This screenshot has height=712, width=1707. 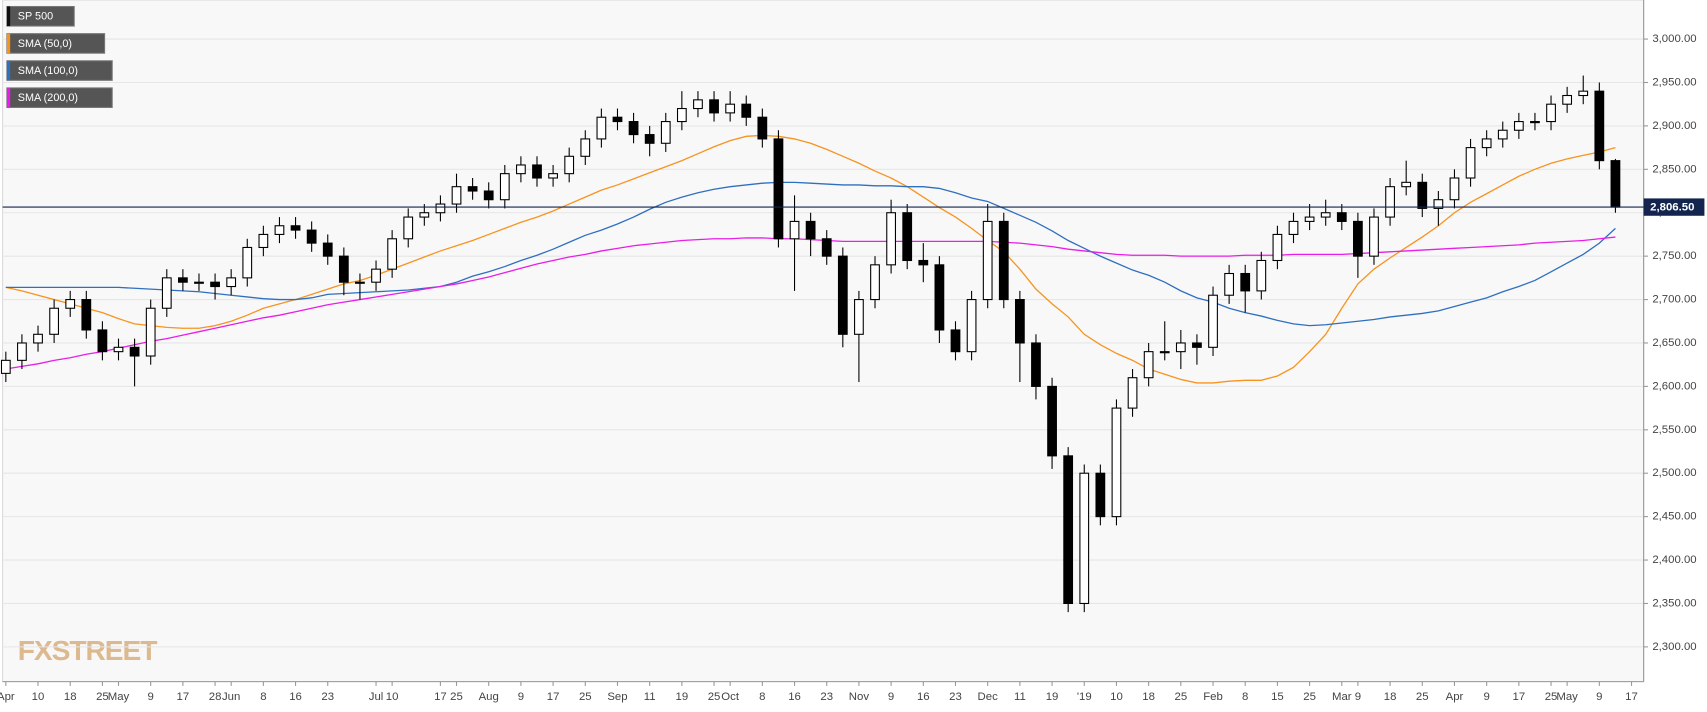 I want to click on y-tick-label: 2,450.00, so click(x=1674, y=517).